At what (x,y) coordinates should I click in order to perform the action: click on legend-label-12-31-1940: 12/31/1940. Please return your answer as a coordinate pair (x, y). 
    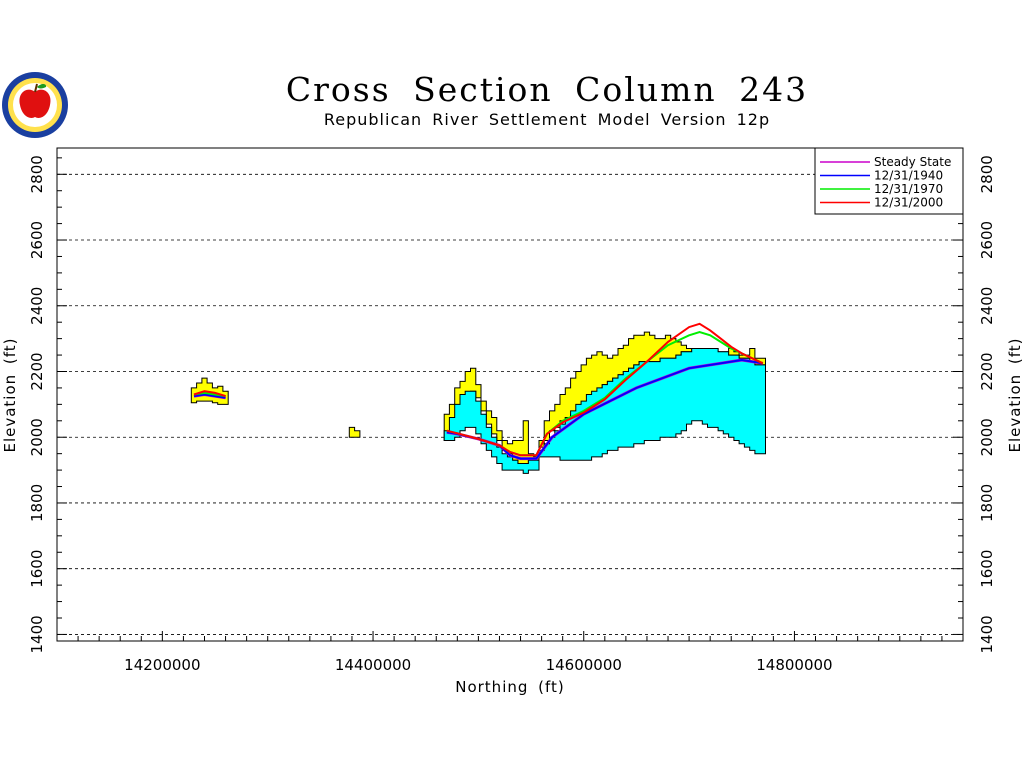
    Looking at the image, I should click on (908, 176).